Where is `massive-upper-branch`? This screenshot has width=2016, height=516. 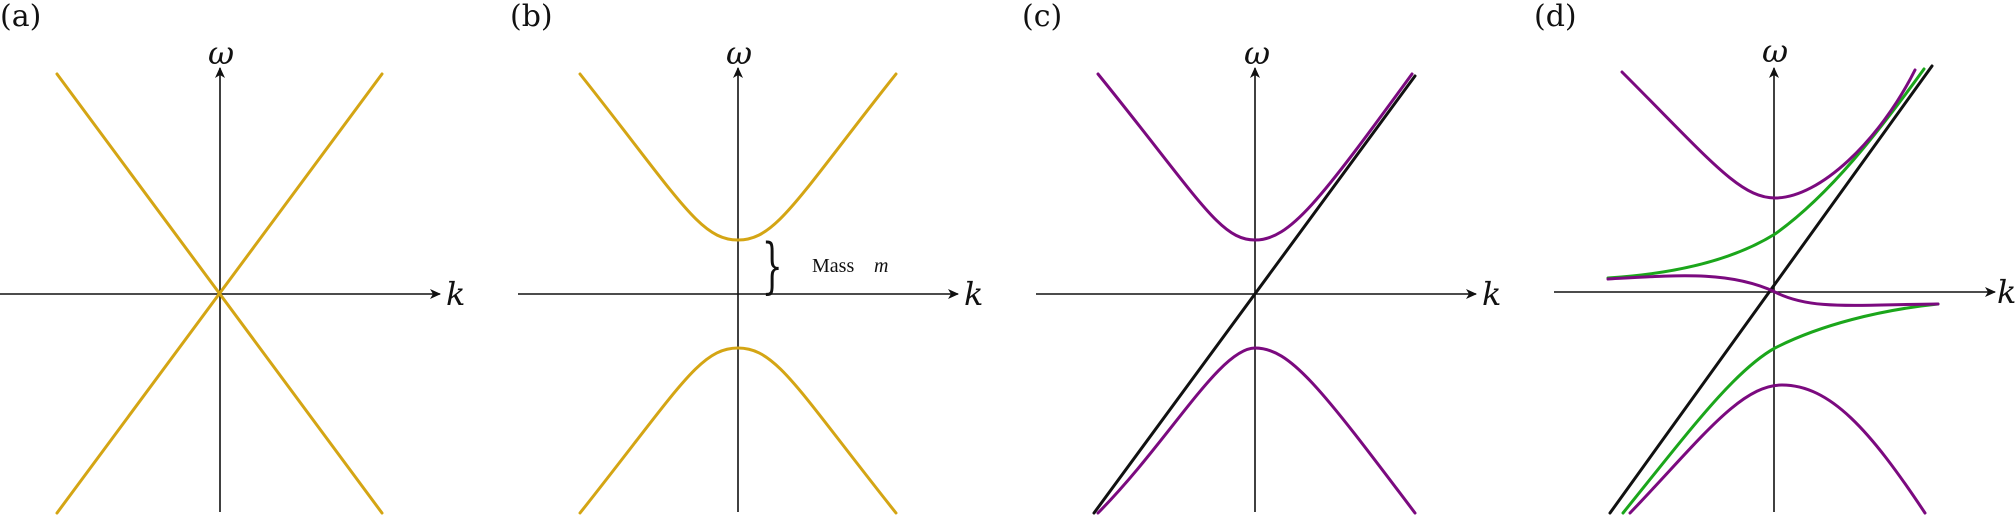
massive-upper-branch is located at coordinates (738, 157).